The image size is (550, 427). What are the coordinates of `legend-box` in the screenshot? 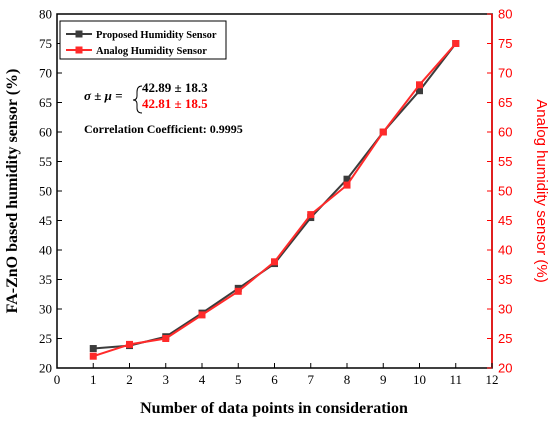 It's located at (143, 40).